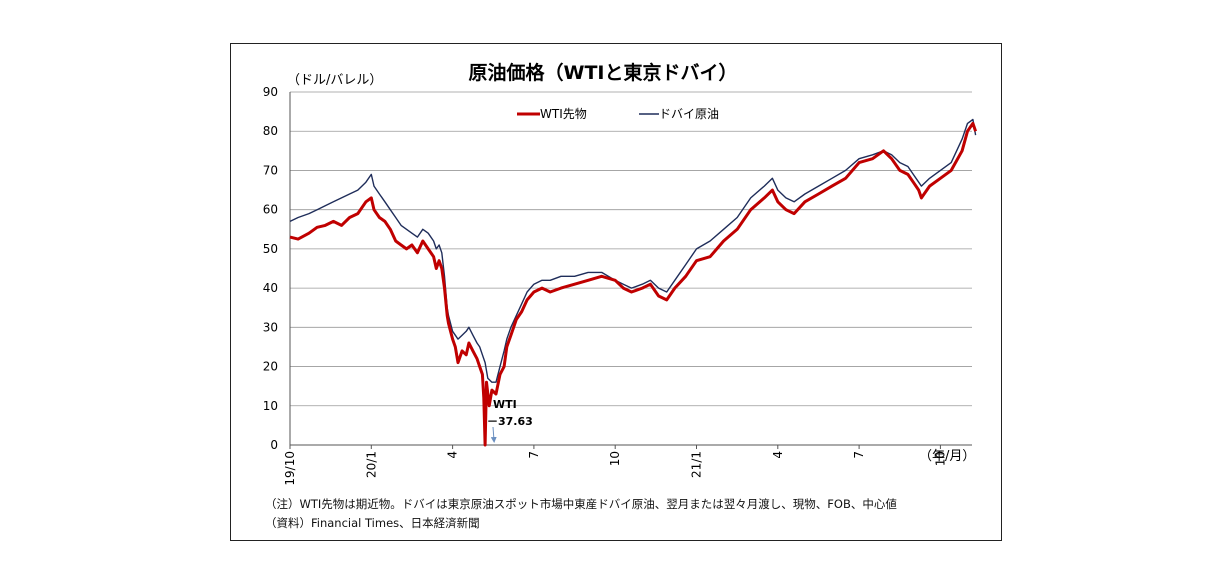 This screenshot has height=583, width=1227. Describe the element at coordinates (270, 170) in the screenshot. I see `y-tick-label: 70` at that location.